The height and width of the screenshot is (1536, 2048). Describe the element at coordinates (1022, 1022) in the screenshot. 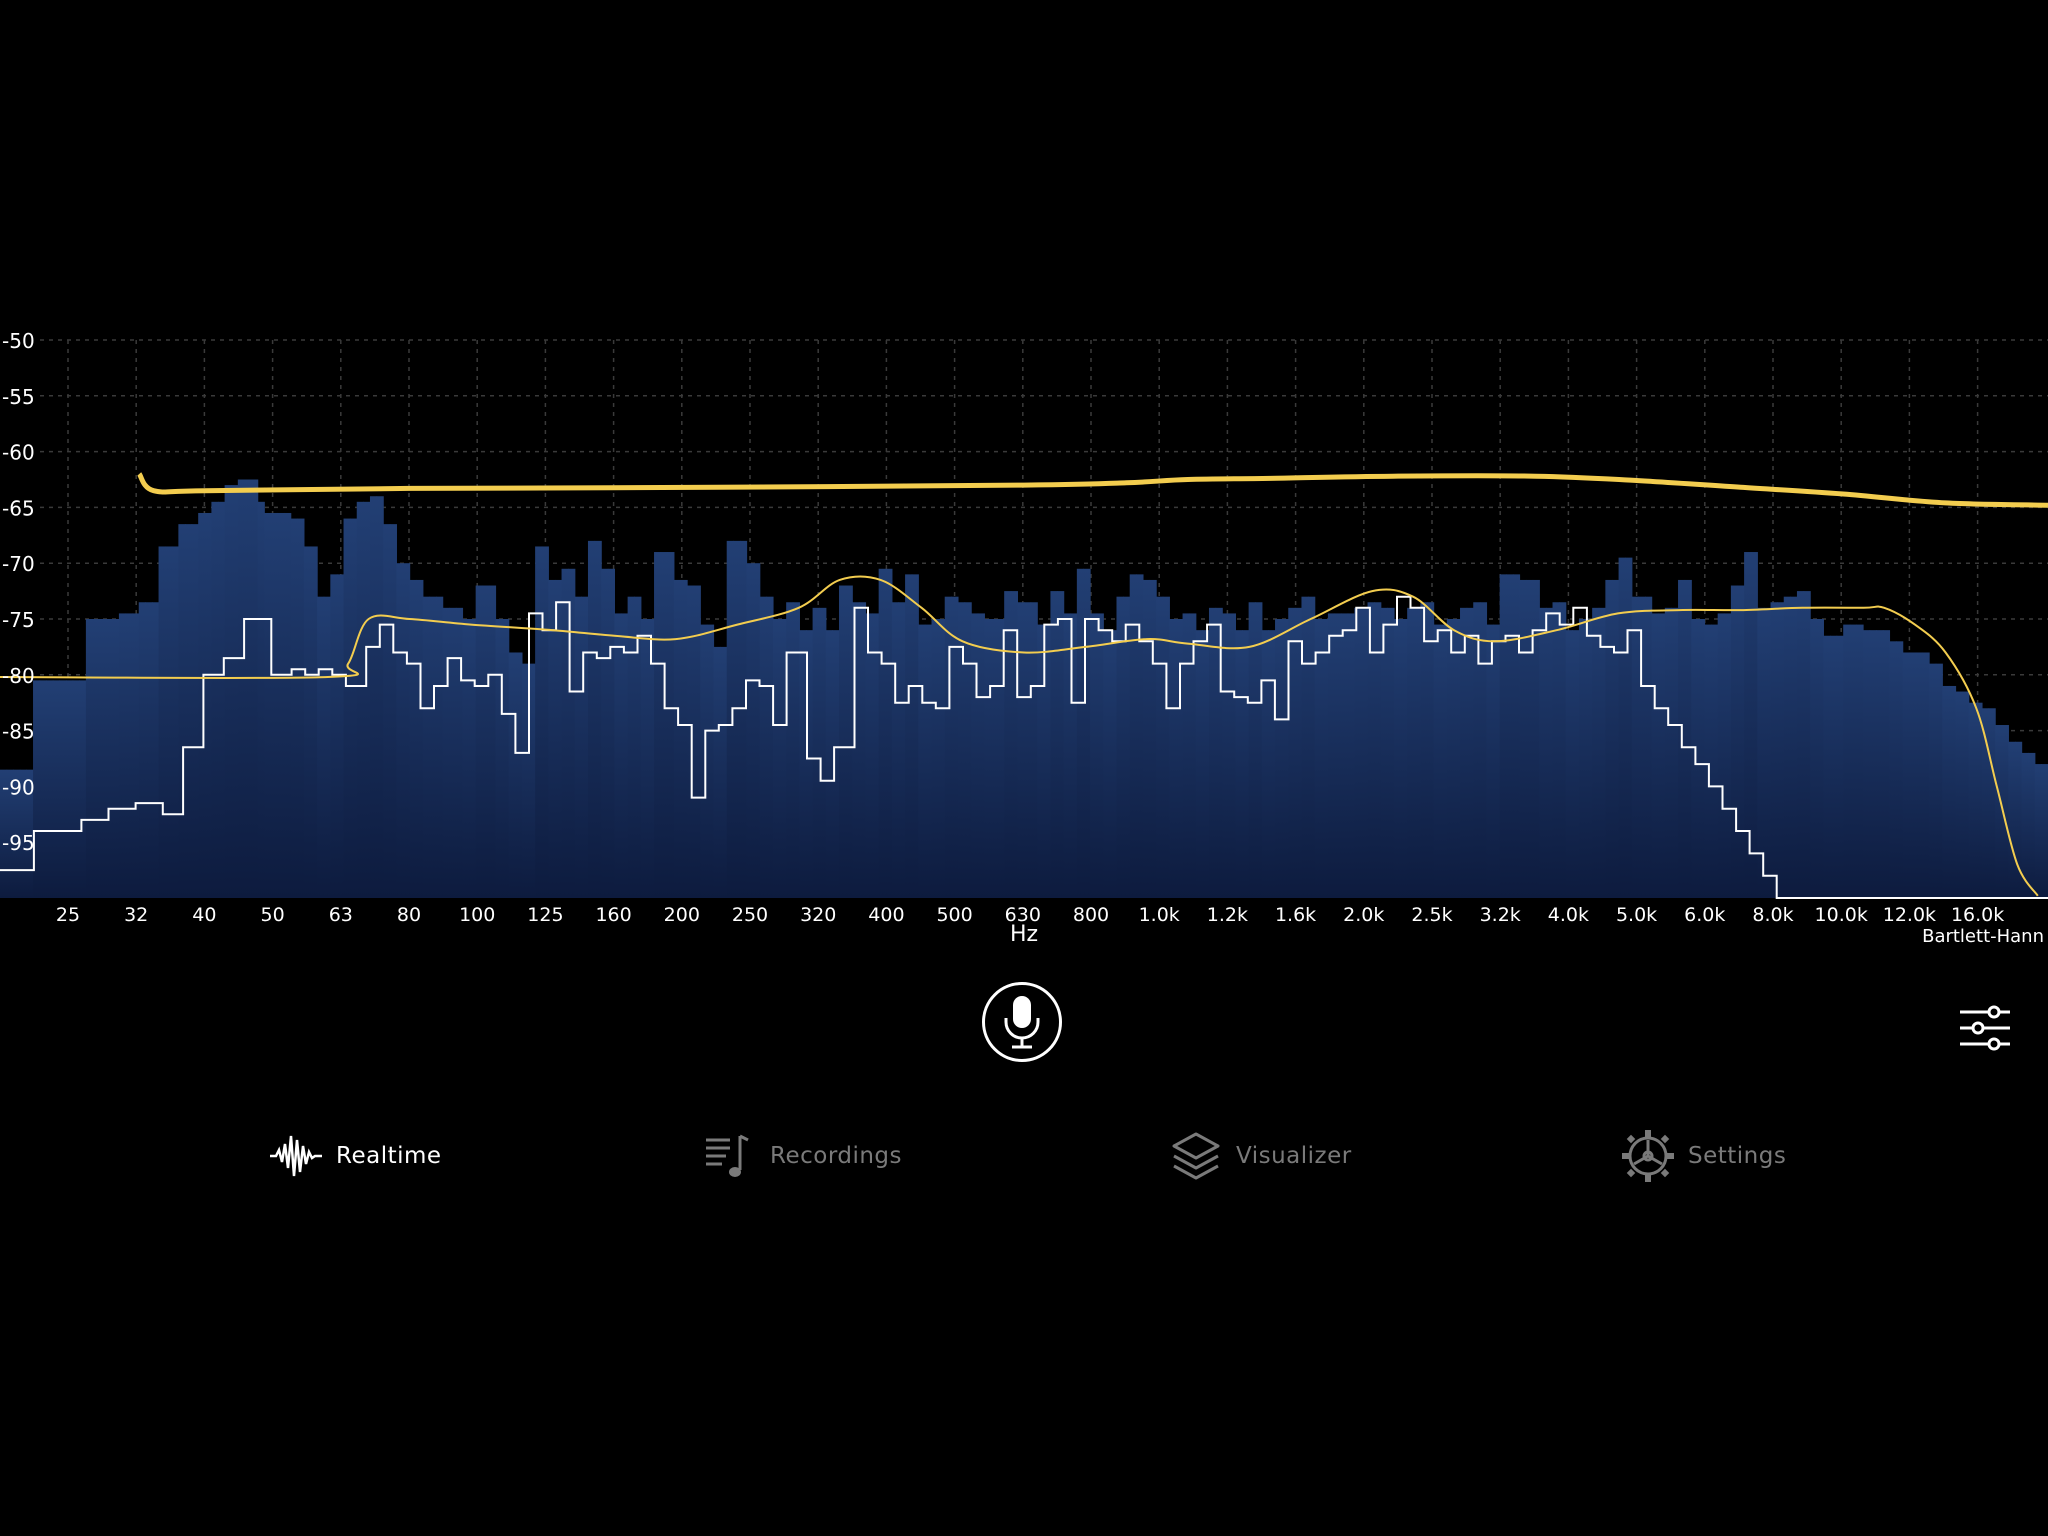

I see `record-button` at that location.